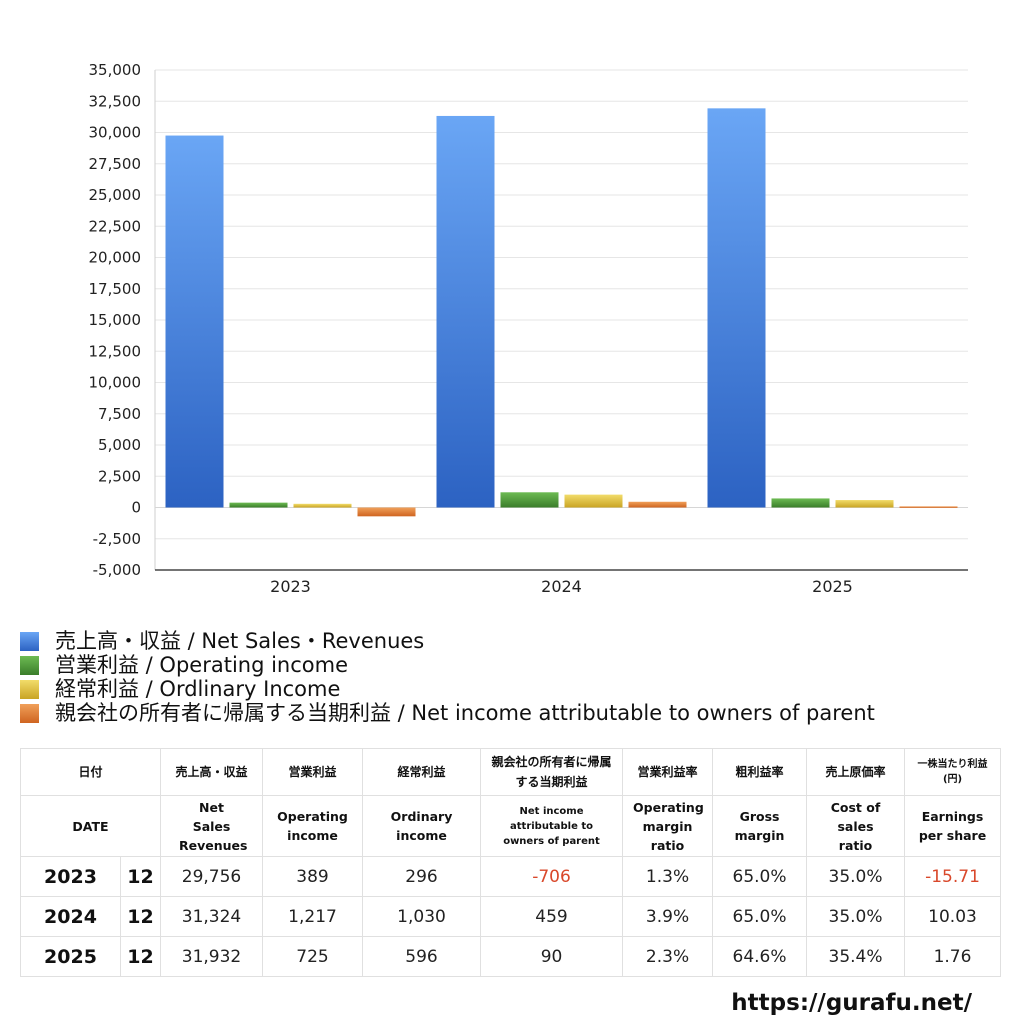 The height and width of the screenshot is (1024, 1024). I want to click on row-year: 2023, so click(70, 876).